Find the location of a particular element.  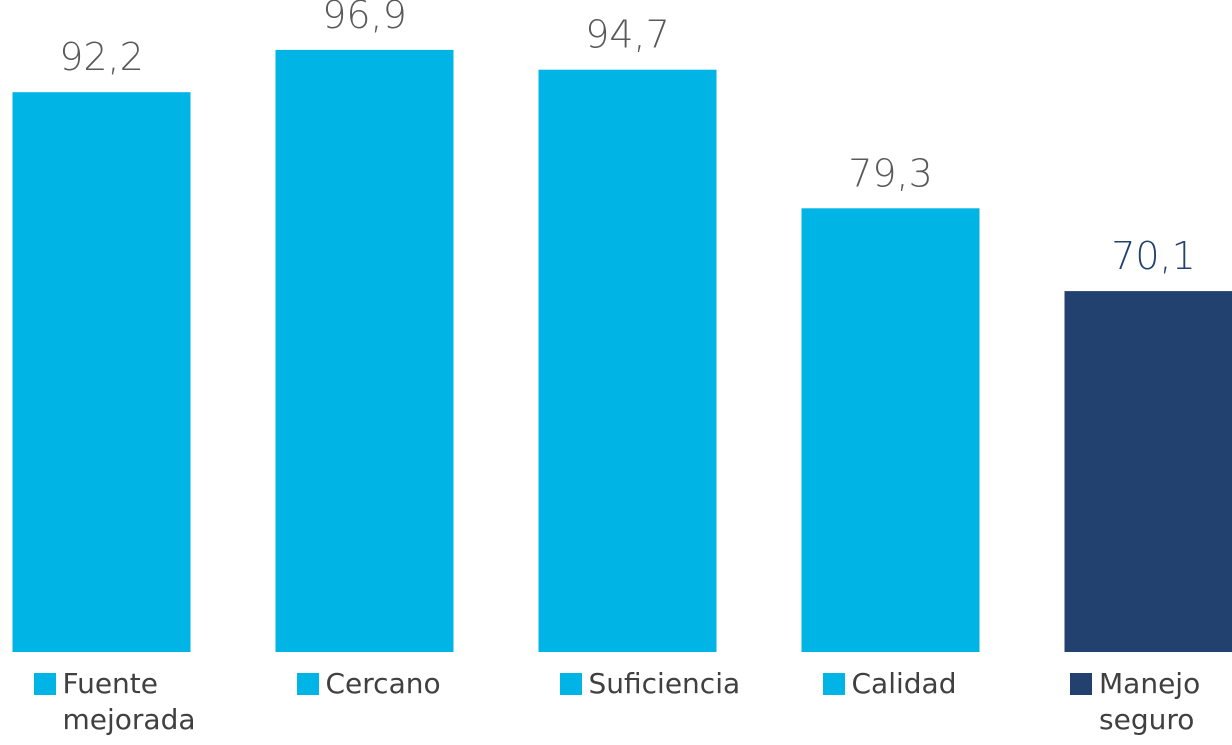

value-label: 96,9 is located at coordinates (364, 18).